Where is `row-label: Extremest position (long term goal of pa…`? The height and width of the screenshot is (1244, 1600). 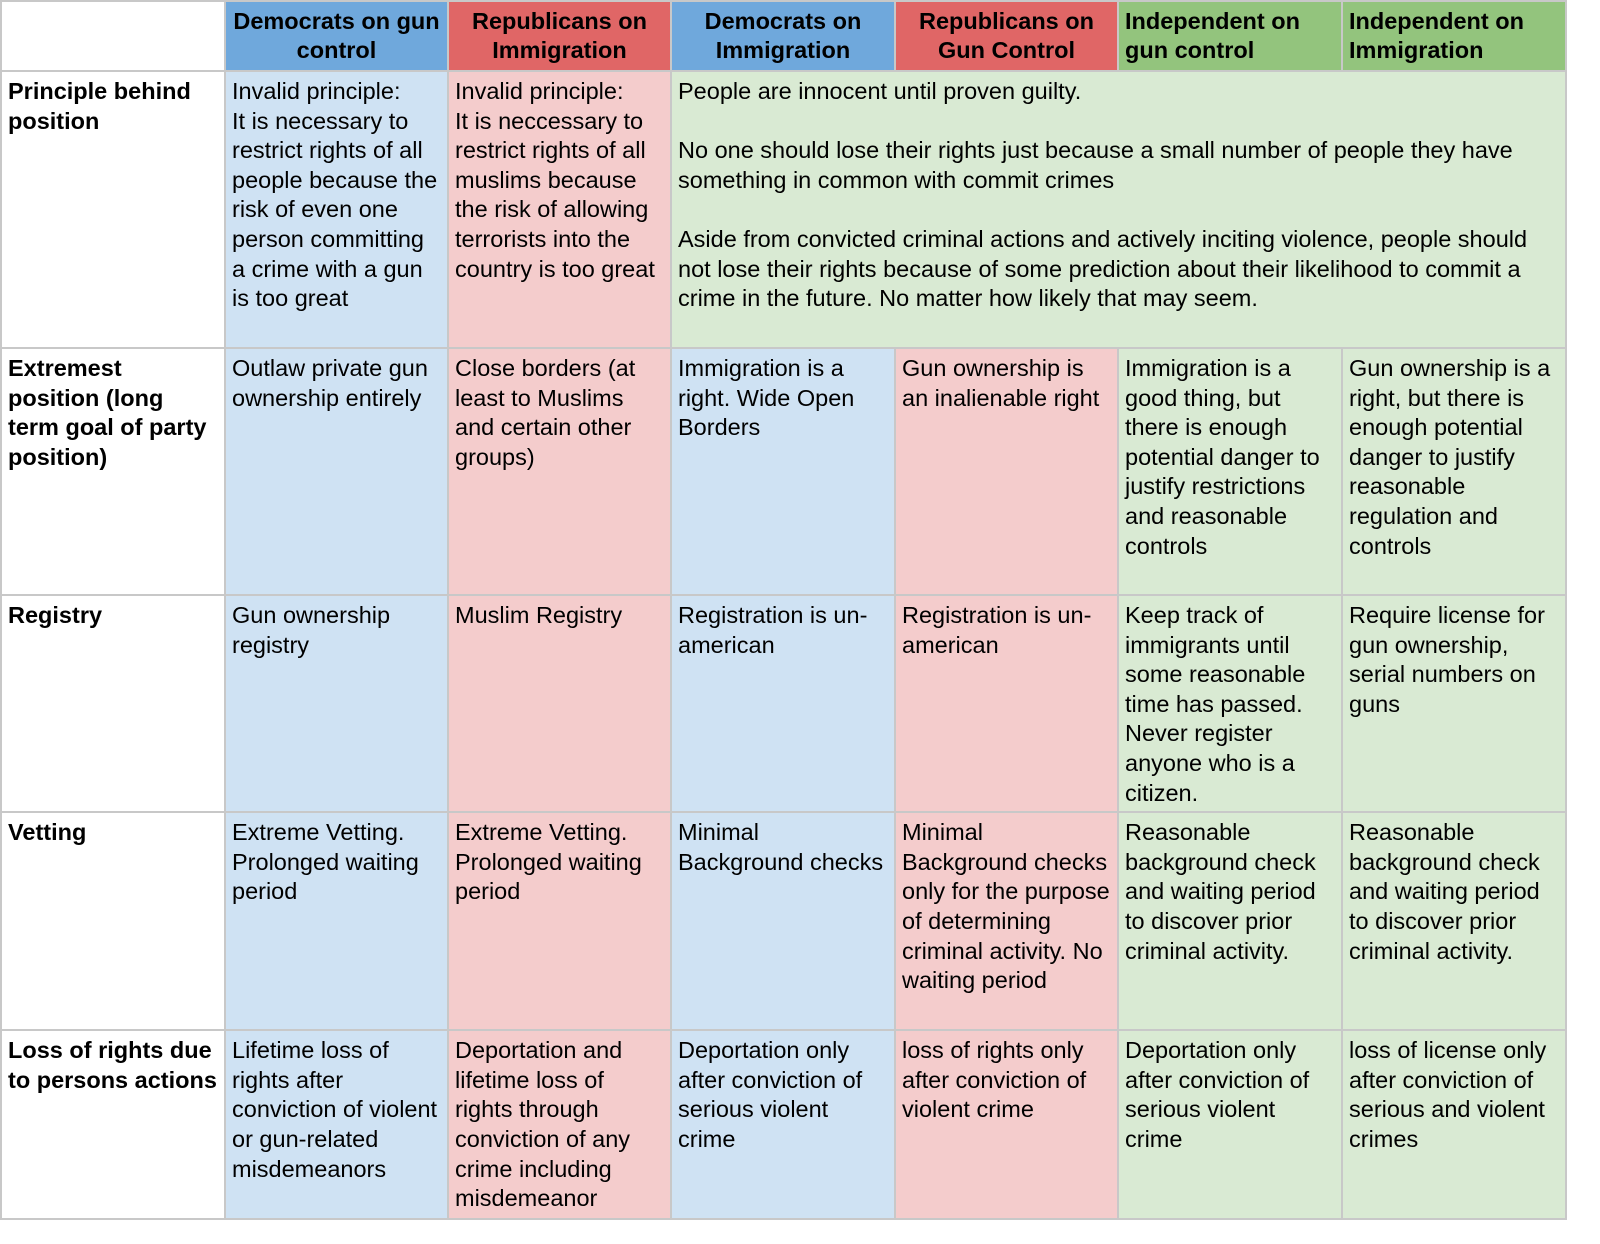 row-label: Extremest position (long term goal of pa… is located at coordinates (113, 471).